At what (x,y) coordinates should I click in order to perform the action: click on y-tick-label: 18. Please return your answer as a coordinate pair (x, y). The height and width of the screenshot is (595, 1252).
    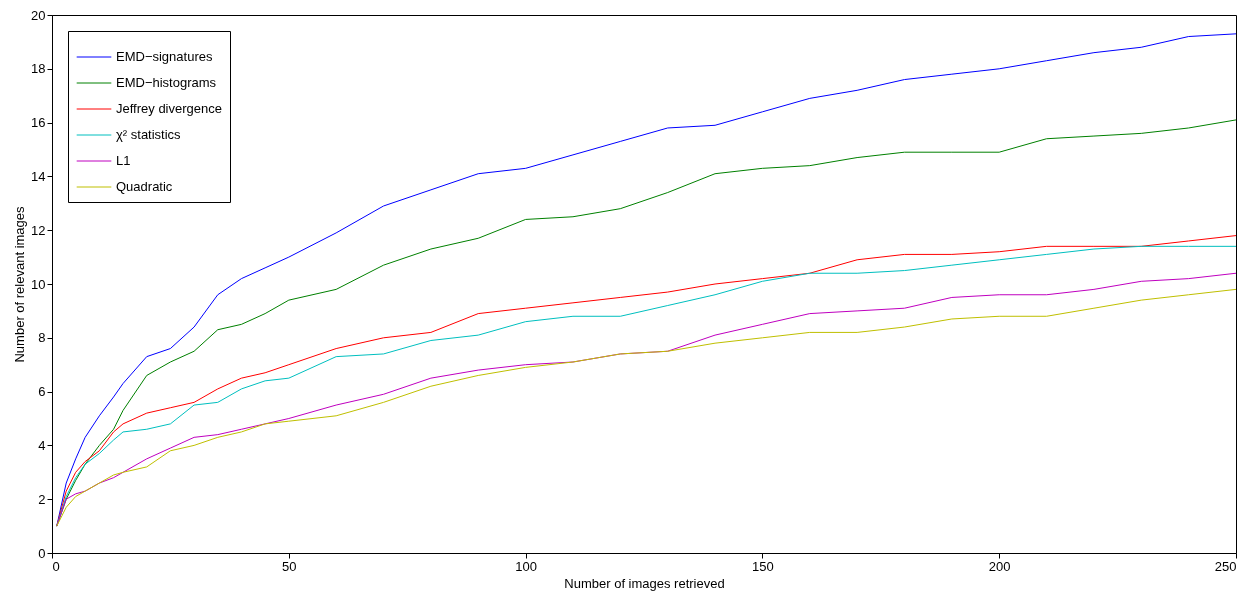
    Looking at the image, I should click on (38, 69).